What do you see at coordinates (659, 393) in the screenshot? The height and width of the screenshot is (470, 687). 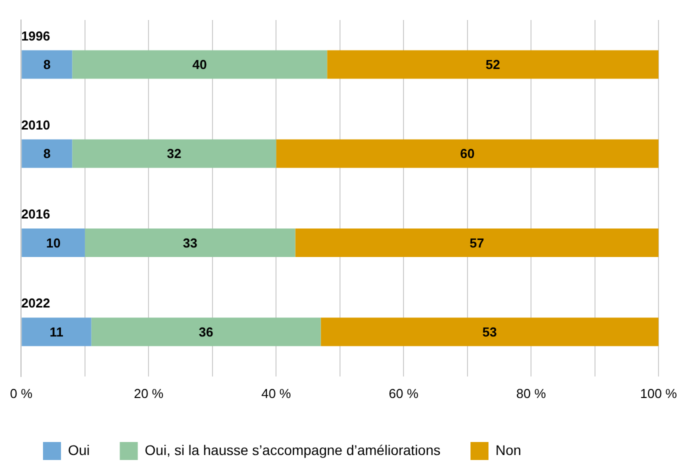 I see `x-tick-label: 100 %` at bounding box center [659, 393].